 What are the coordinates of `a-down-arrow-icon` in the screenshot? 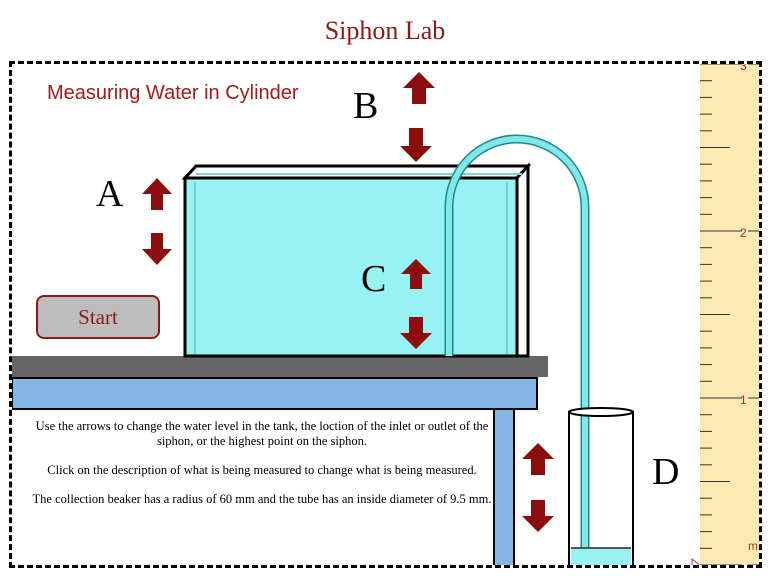 It's located at (157, 249).